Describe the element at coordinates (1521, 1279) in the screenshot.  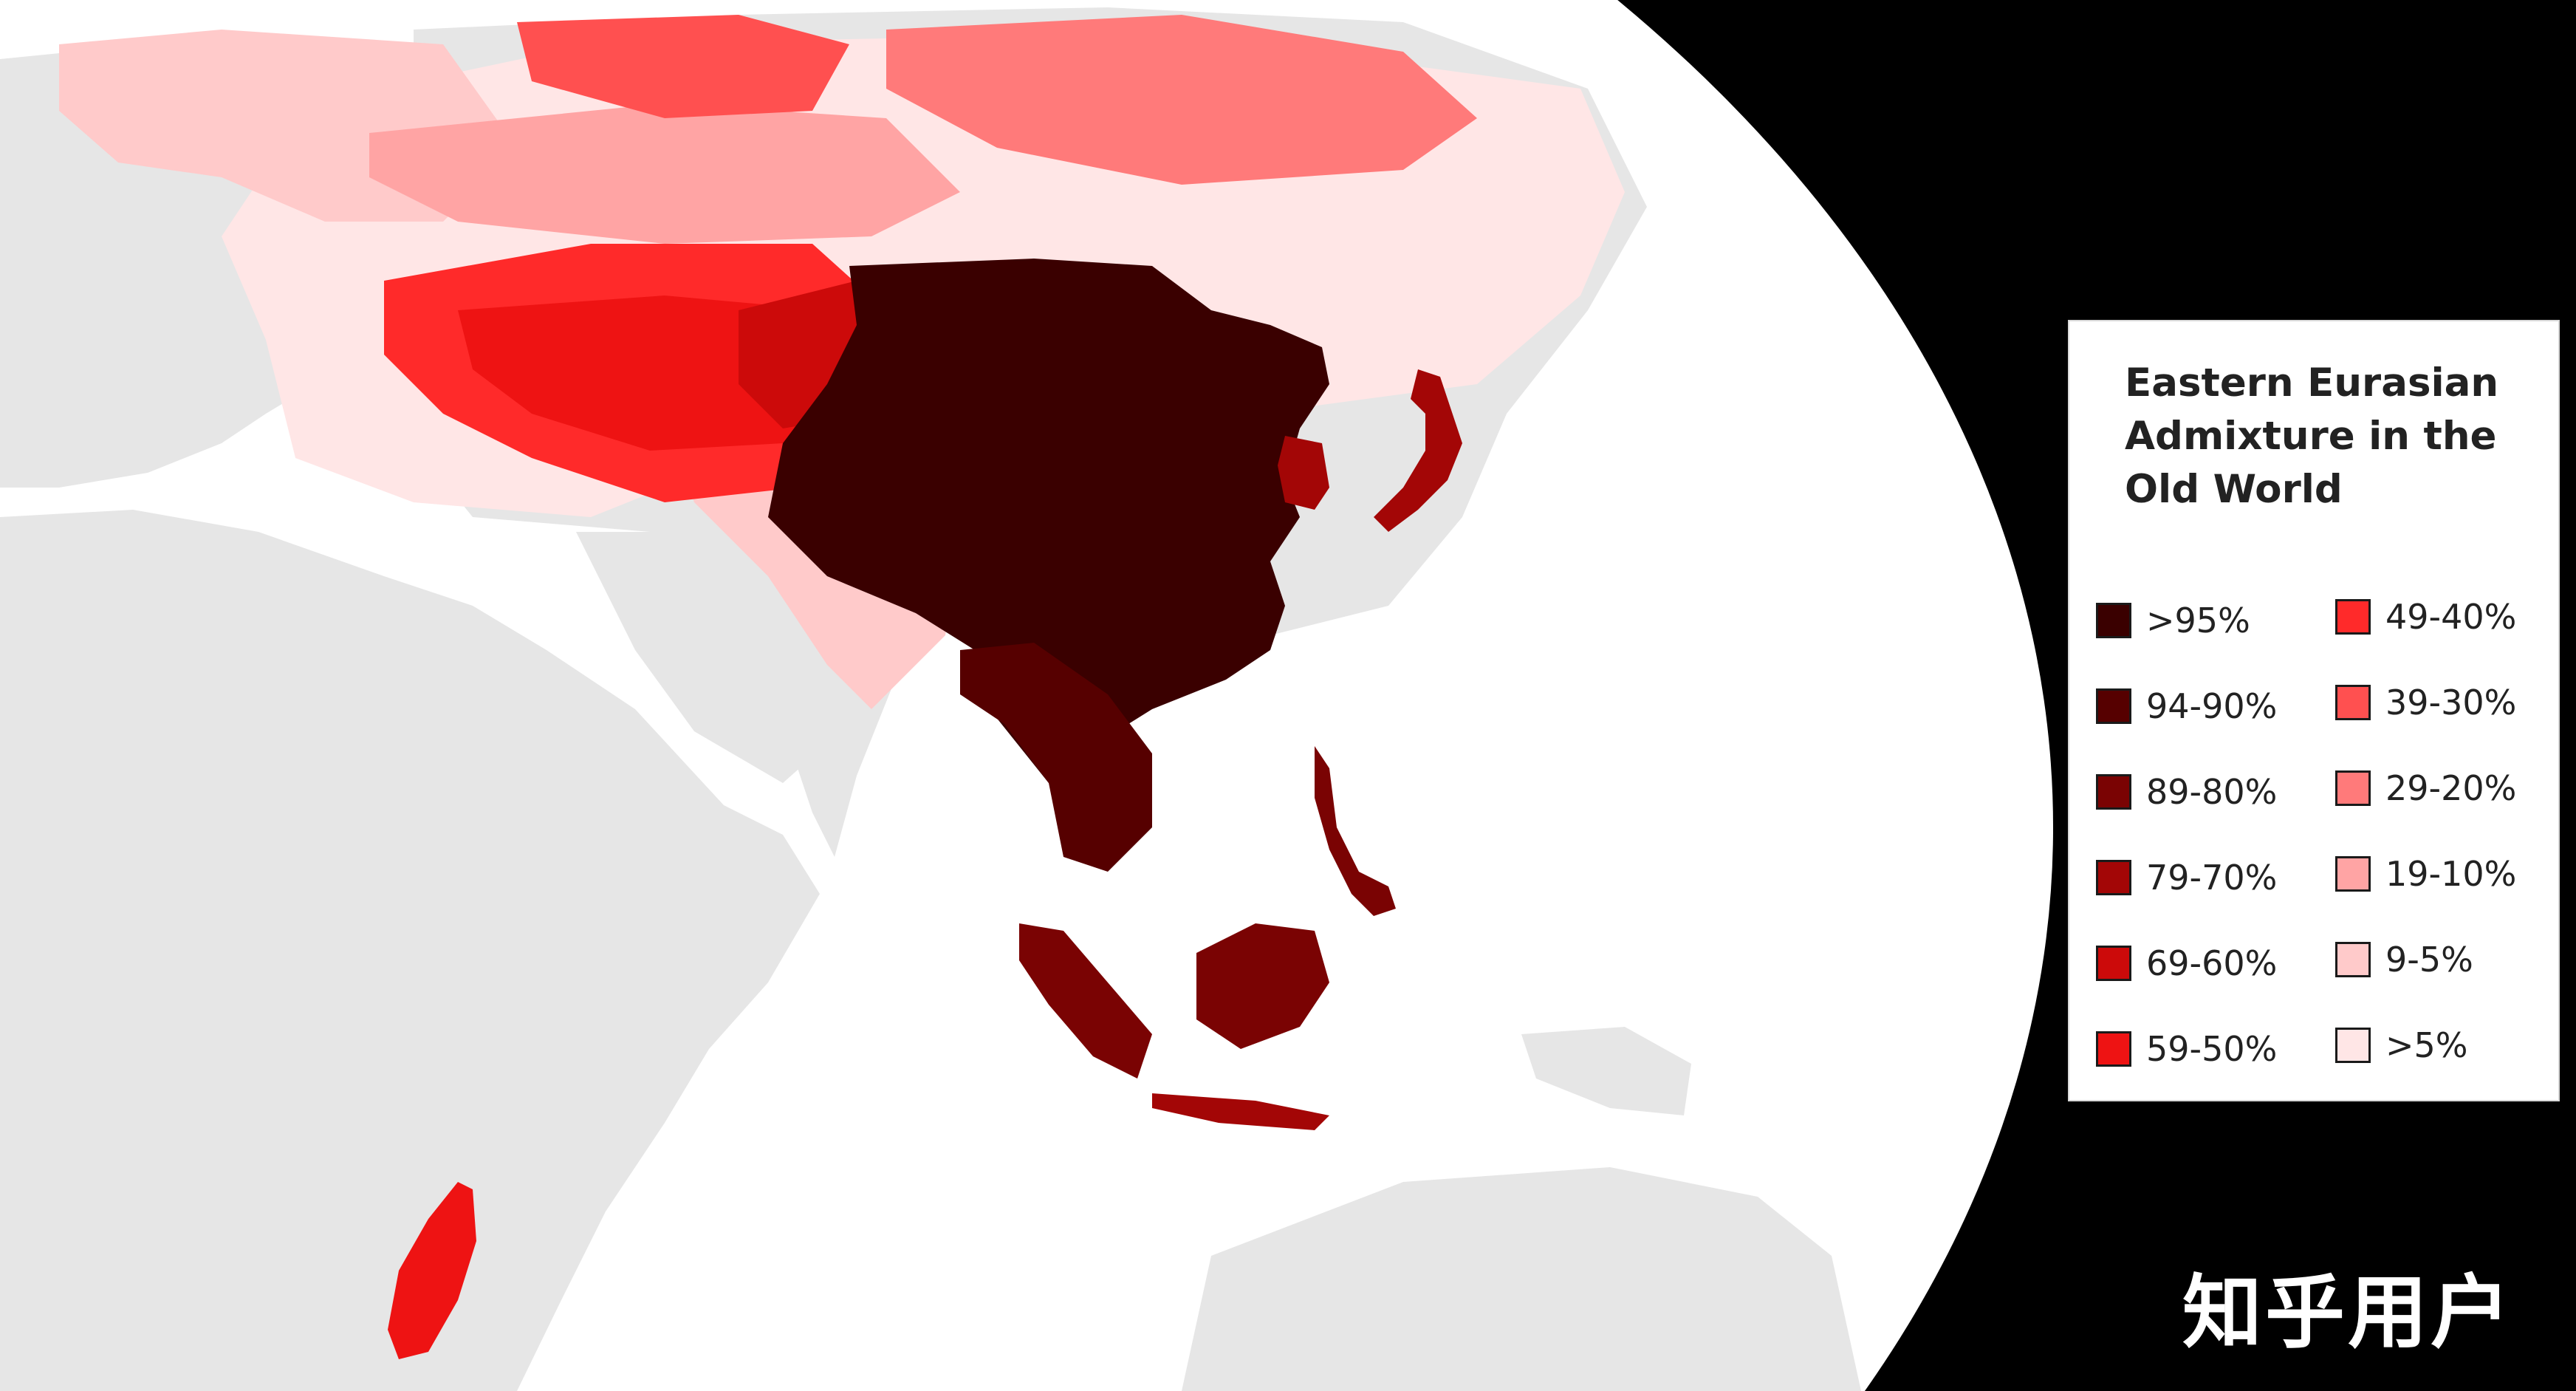
I see `australia-land` at that location.